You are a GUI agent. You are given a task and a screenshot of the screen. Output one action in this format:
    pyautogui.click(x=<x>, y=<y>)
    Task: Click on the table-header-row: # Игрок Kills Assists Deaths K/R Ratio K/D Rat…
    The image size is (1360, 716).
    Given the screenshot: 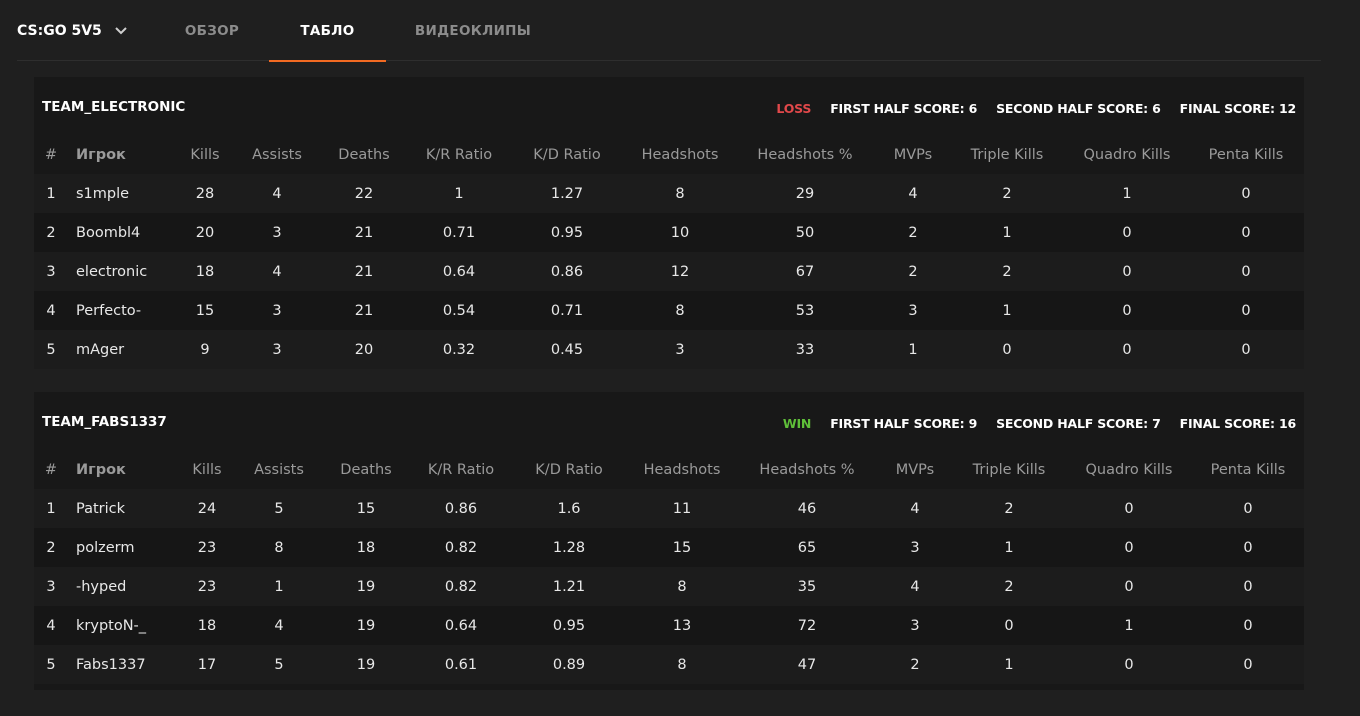 What is the action you would take?
    pyautogui.click(x=669, y=469)
    